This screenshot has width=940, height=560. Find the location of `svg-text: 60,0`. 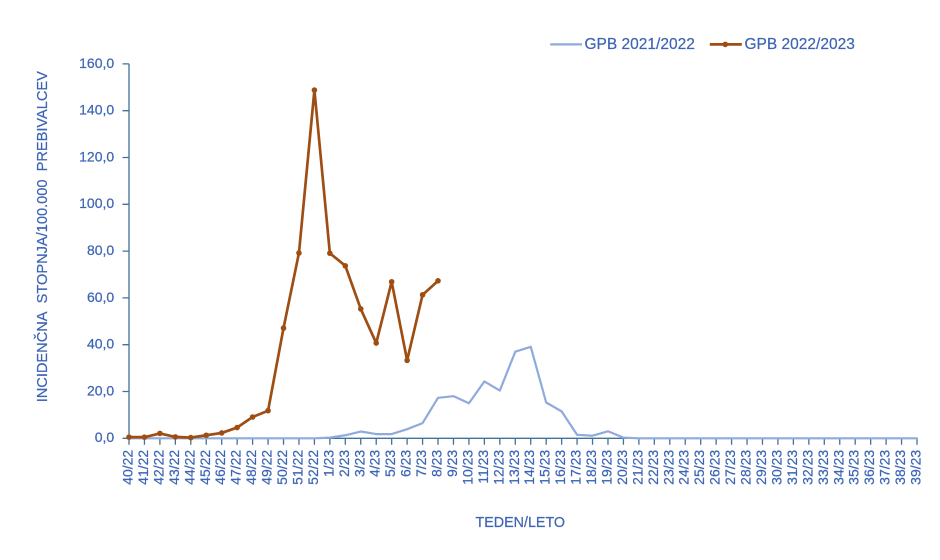

svg-text: 60,0 is located at coordinates (100, 297).